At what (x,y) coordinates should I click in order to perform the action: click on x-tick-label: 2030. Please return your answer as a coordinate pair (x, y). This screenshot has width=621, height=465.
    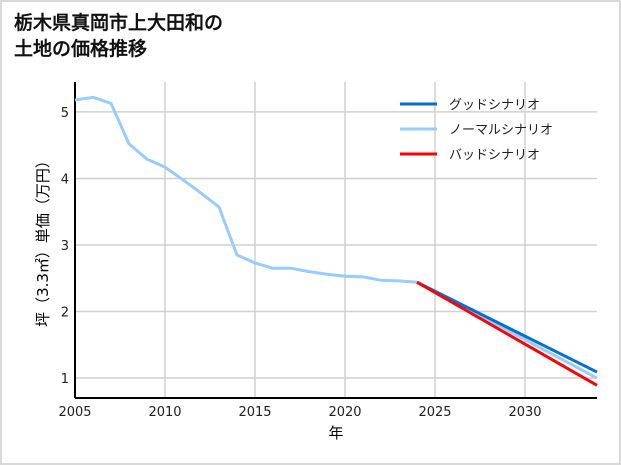
    Looking at the image, I should click on (524, 412).